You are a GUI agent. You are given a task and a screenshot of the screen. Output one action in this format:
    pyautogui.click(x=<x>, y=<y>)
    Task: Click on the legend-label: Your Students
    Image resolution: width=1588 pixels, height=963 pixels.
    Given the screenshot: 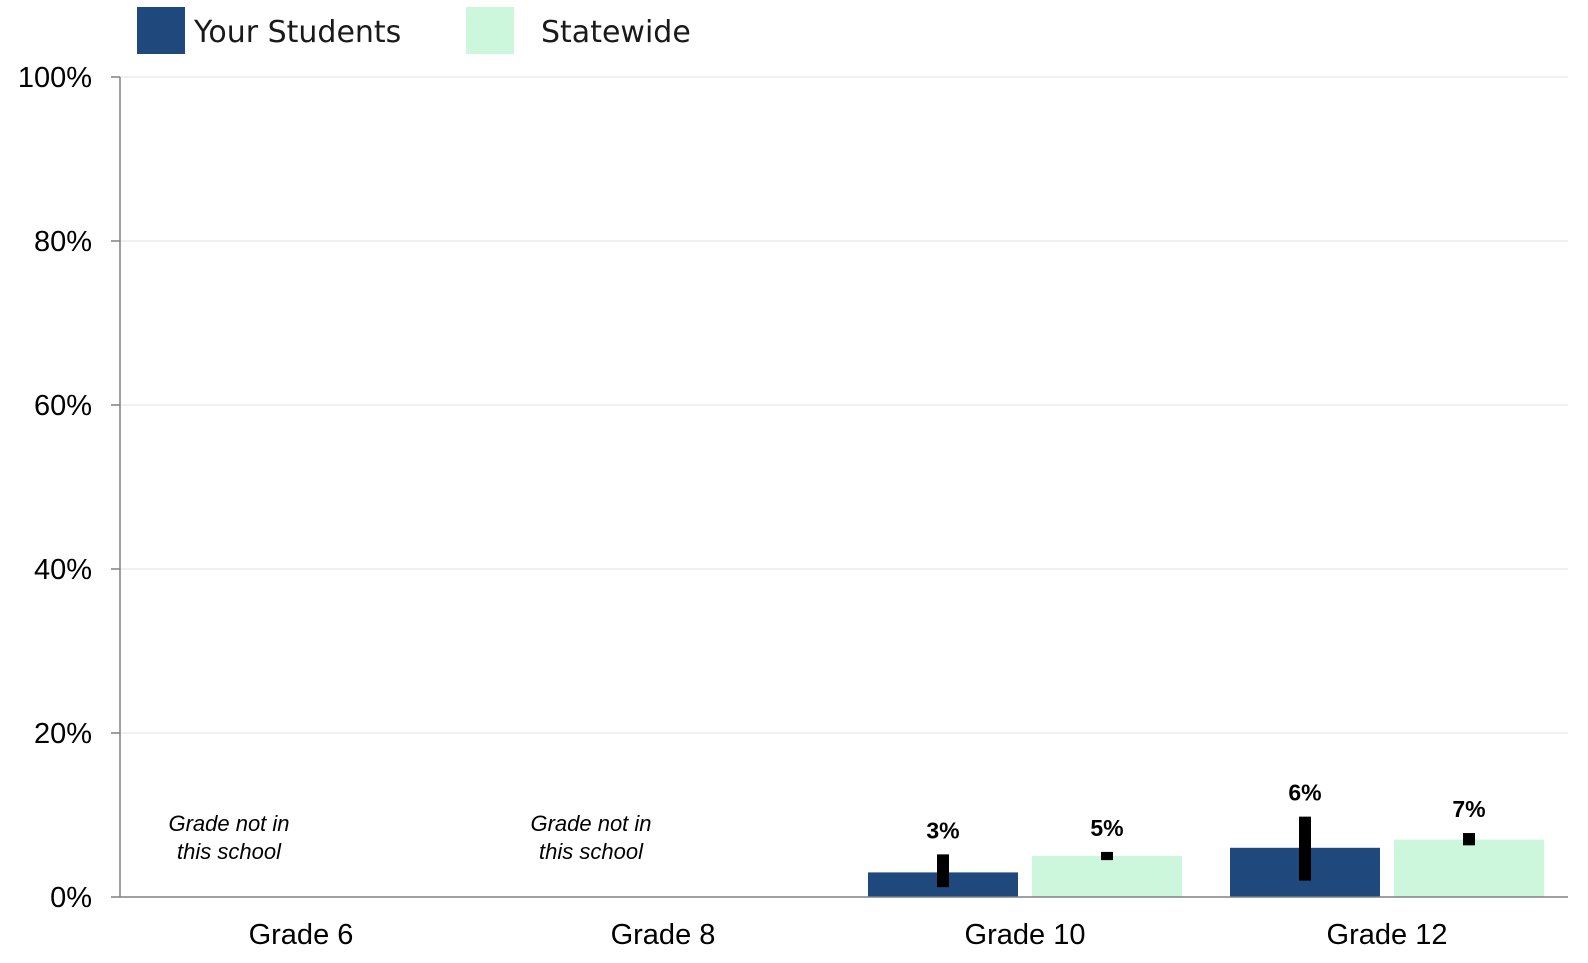 What is the action you would take?
    pyautogui.click(x=297, y=32)
    